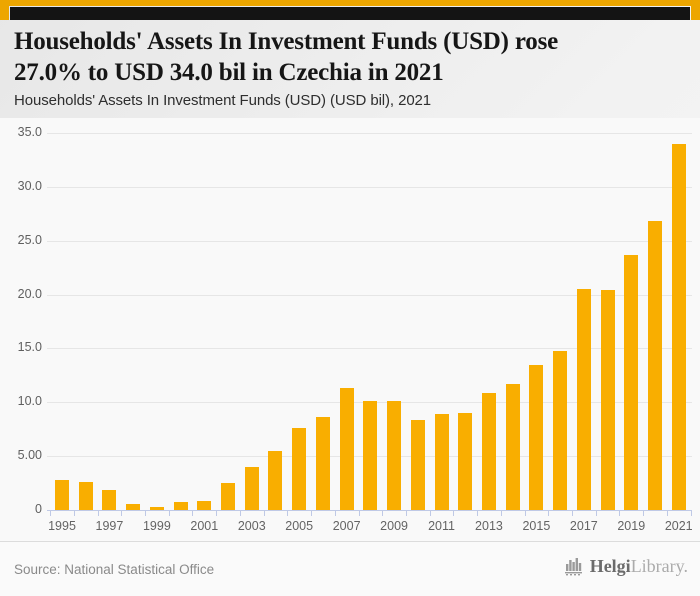 The image size is (700, 596). Describe the element at coordinates (369, 510) in the screenshot. I see `x-axis-line` at that location.